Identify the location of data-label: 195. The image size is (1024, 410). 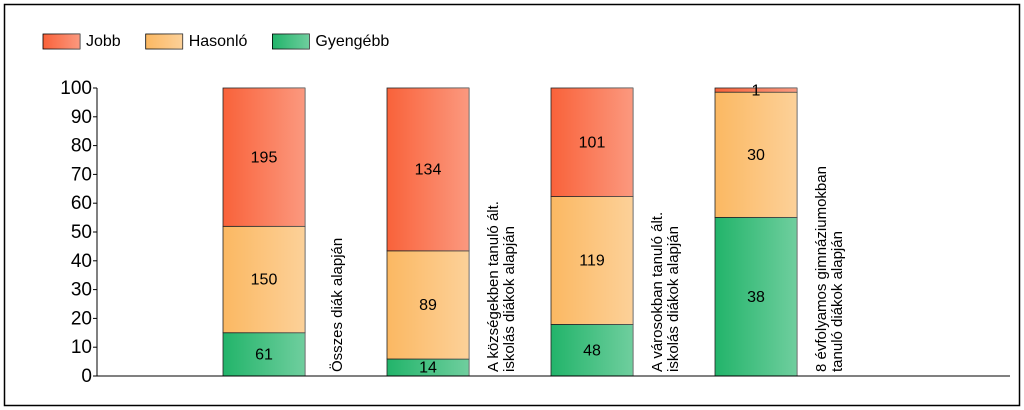
(264, 157).